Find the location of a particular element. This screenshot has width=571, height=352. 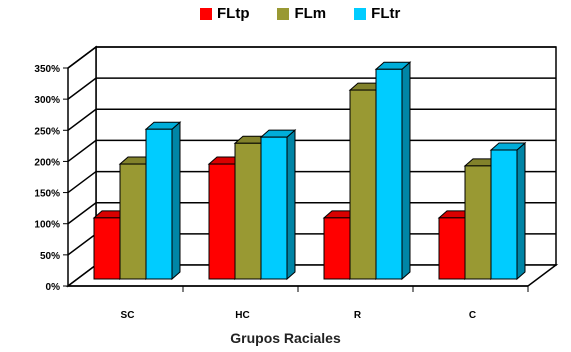

bar-fltr-c is located at coordinates (504, 214).